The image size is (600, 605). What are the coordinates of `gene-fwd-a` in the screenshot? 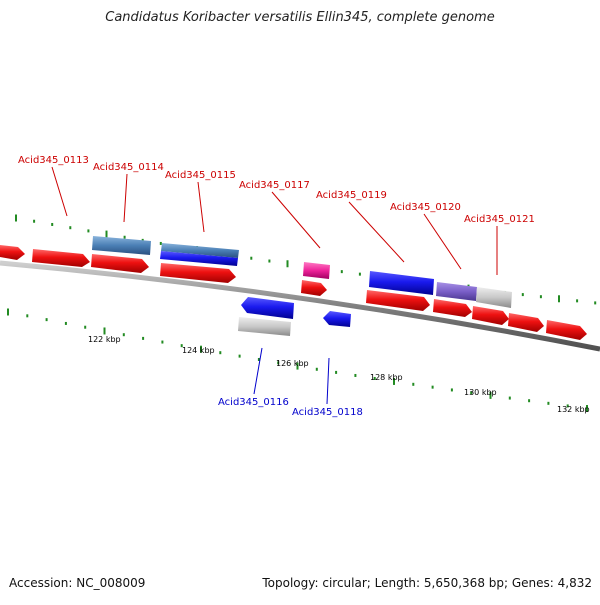 It's located at (61, 258).